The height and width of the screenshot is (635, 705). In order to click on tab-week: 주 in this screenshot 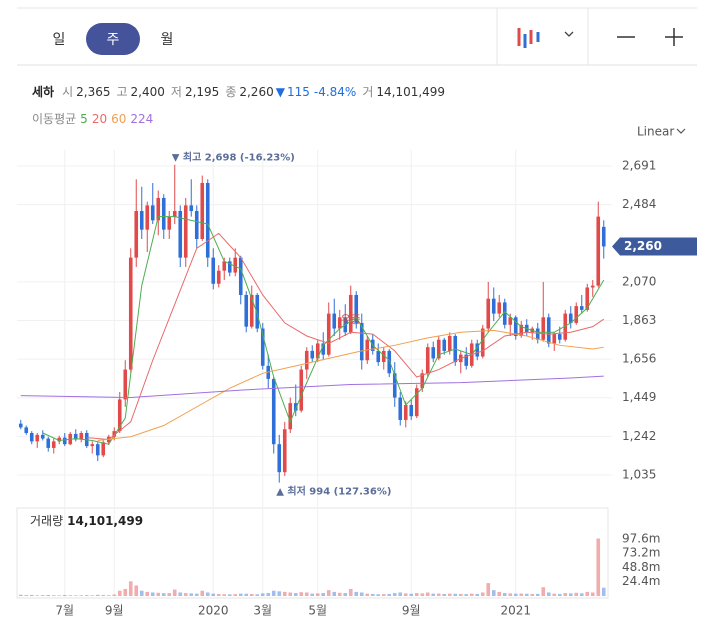, I will do `click(113, 40)`.